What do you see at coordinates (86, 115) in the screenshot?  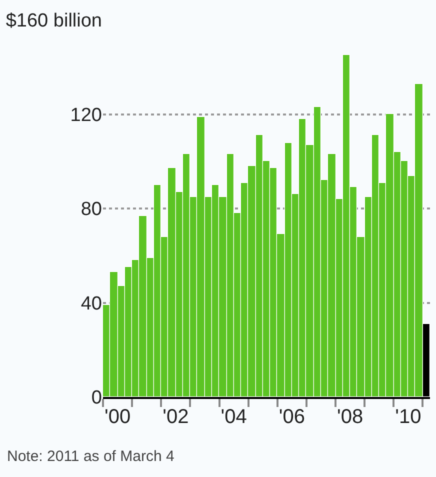 I see `y-tick-label: 120` at bounding box center [86, 115].